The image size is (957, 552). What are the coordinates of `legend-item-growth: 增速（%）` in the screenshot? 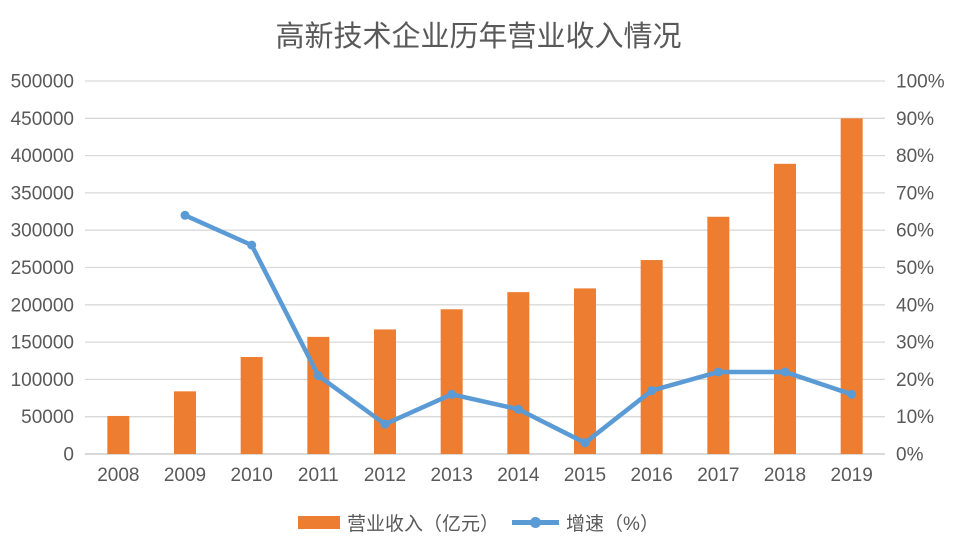 It's located at (585, 522).